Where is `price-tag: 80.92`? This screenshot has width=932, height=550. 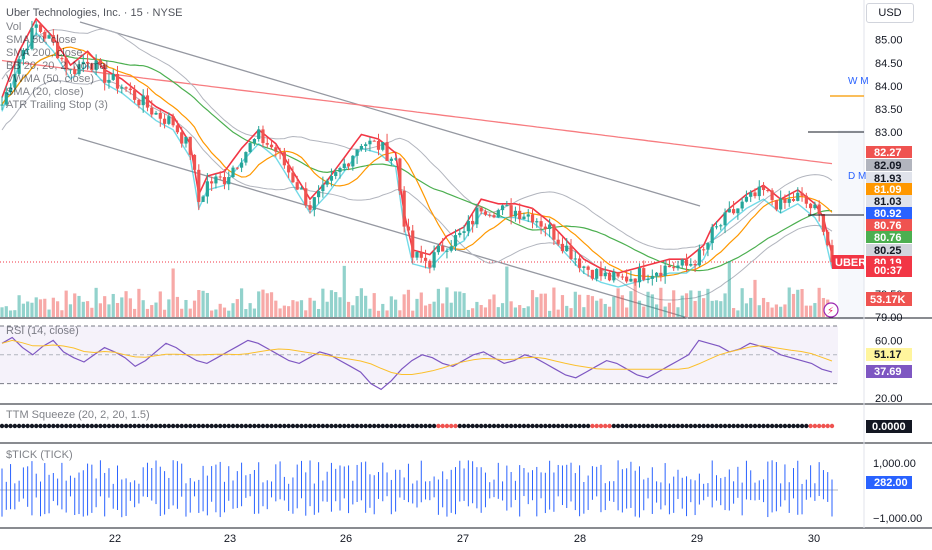 price-tag: 80.92 is located at coordinates (888, 214).